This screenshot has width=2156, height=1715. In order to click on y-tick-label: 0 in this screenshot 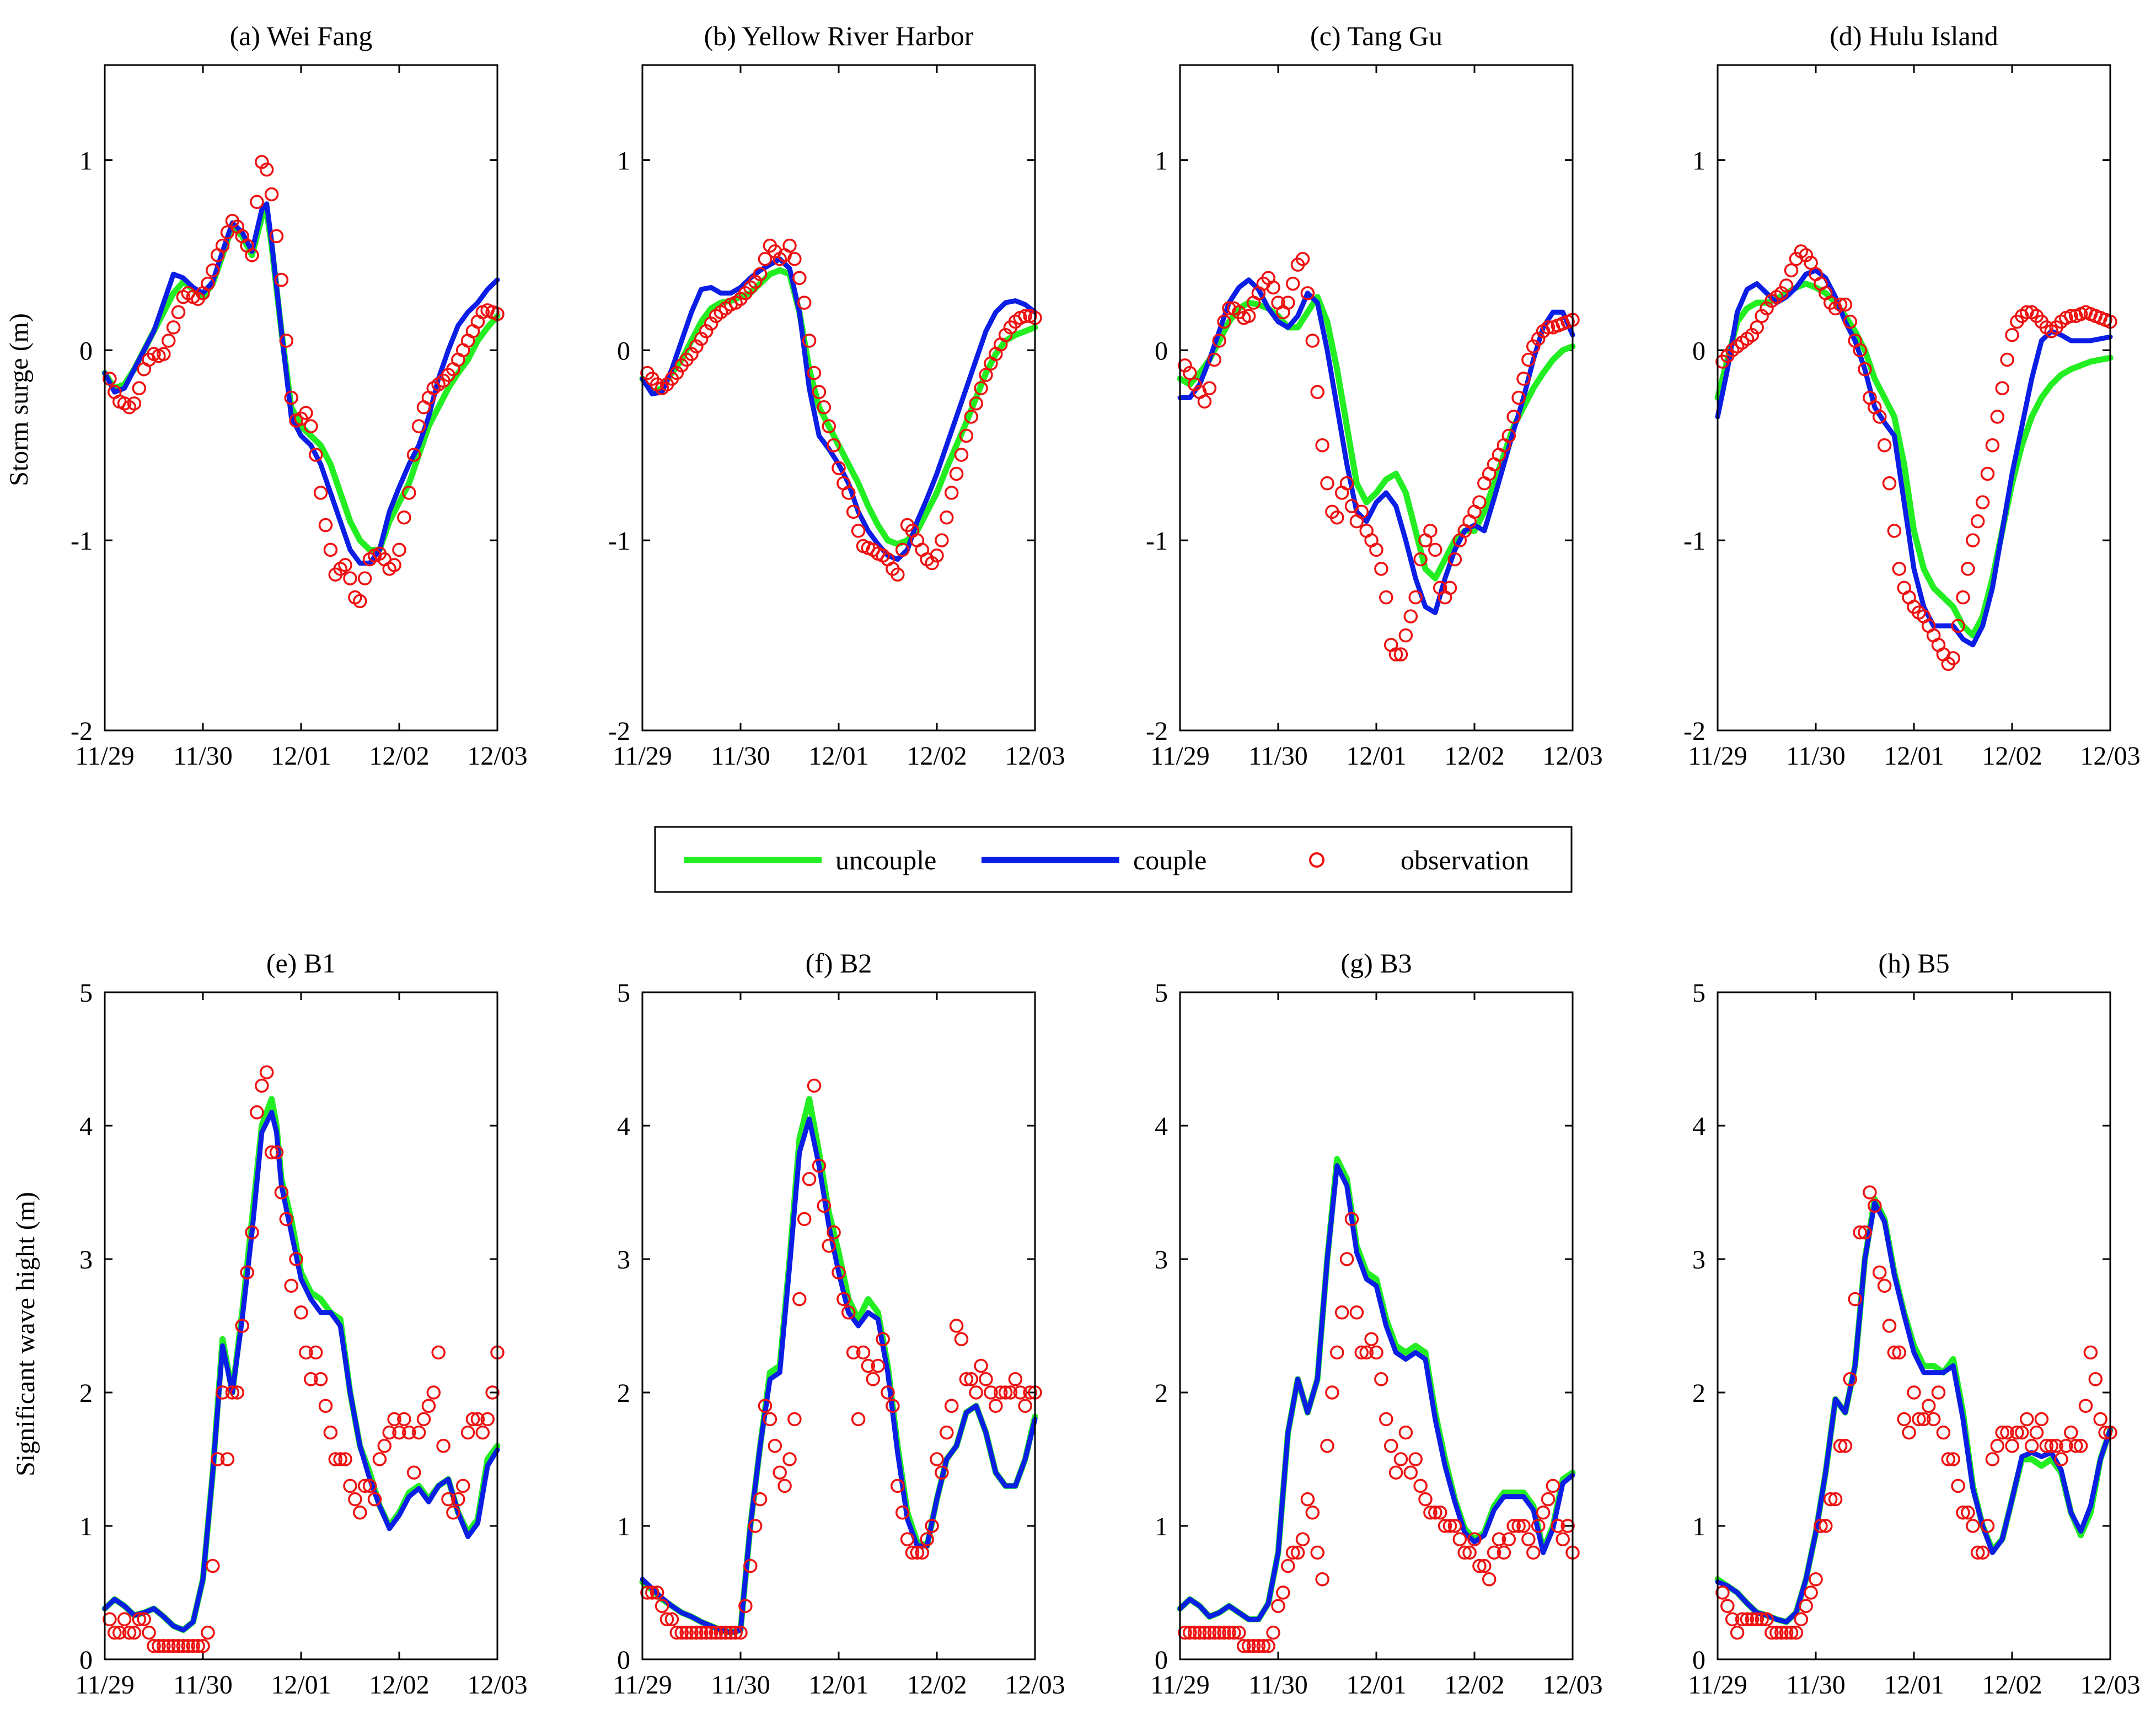, I will do `click(86, 350)`.